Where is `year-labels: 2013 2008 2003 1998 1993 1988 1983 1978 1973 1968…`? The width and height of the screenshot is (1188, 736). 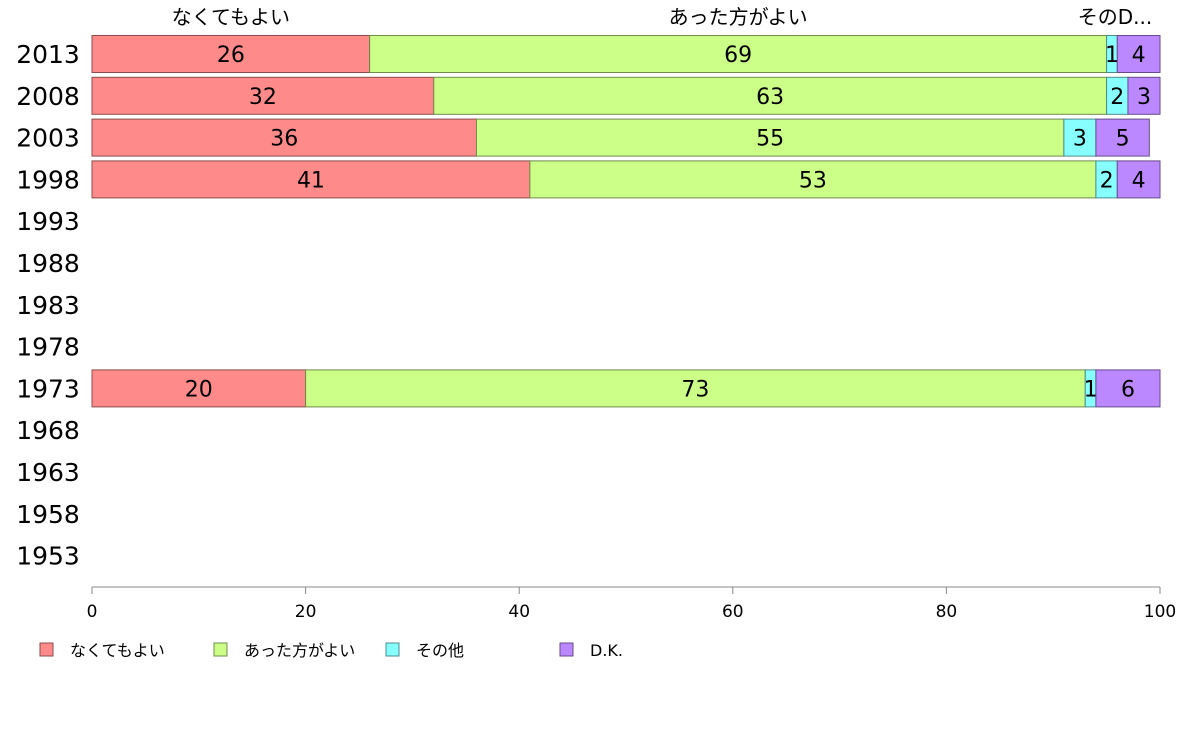 year-labels: 2013 2008 2003 1998 1993 1988 1983 1978 1973 1968… is located at coordinates (48, 305).